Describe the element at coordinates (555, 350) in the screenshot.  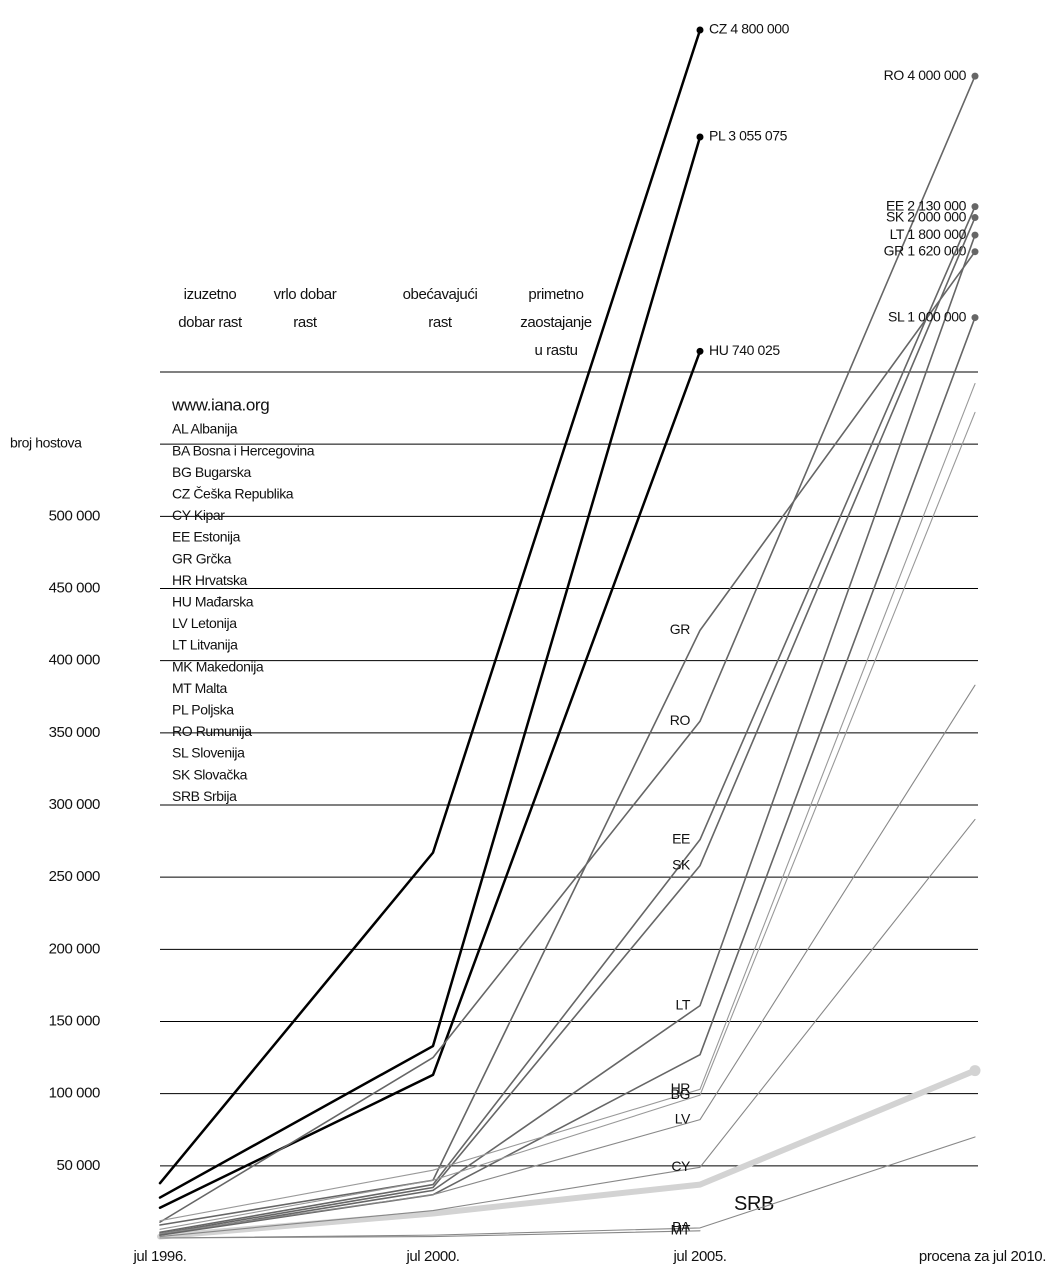
I see `column-header: u rastu` at that location.